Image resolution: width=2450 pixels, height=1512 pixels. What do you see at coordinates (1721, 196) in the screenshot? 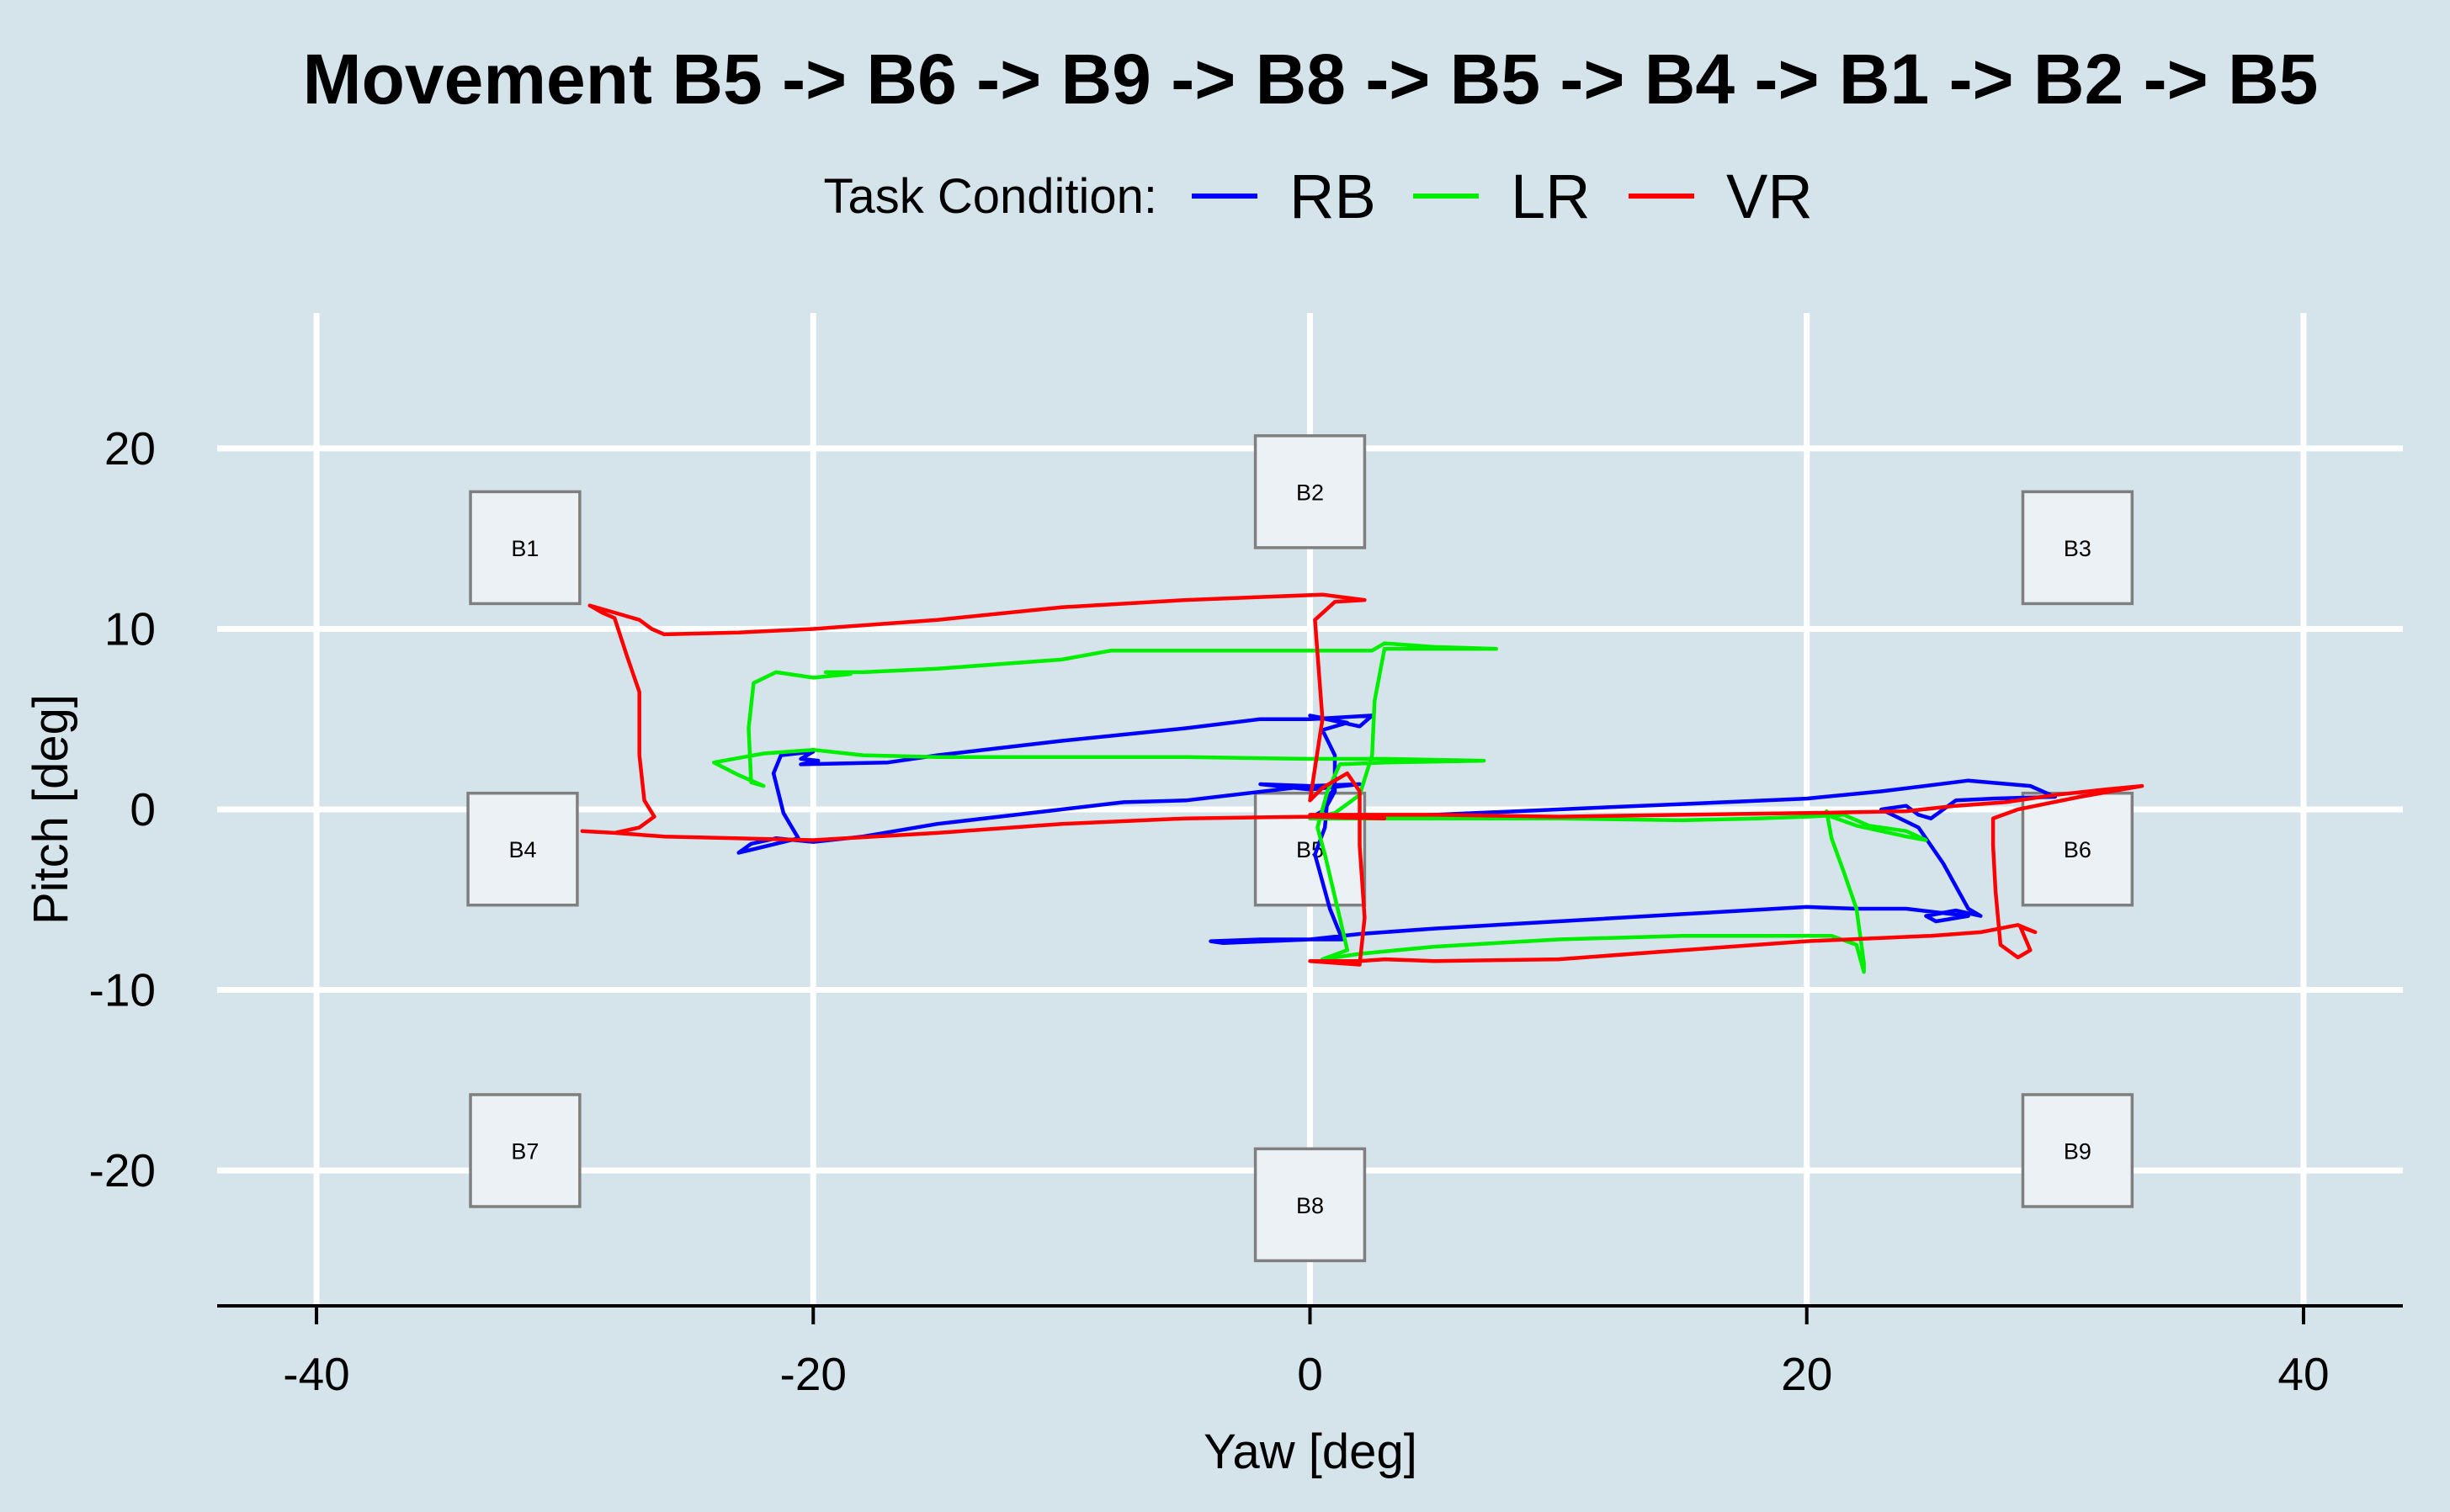
I see `legend-item-vr: VR` at bounding box center [1721, 196].